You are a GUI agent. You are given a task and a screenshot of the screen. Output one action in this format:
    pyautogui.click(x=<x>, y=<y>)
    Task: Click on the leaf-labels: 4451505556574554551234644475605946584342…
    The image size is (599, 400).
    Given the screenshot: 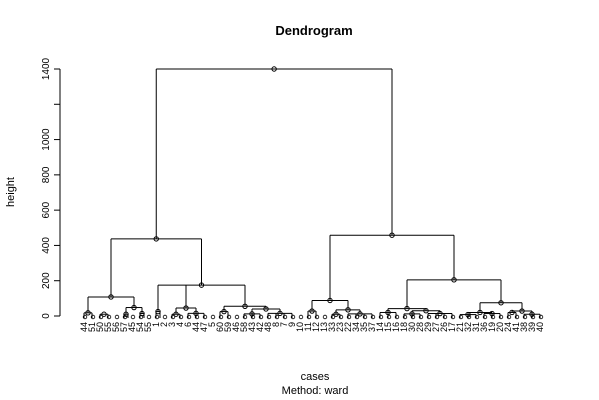 What is the action you would take?
    pyautogui.click(x=312, y=327)
    